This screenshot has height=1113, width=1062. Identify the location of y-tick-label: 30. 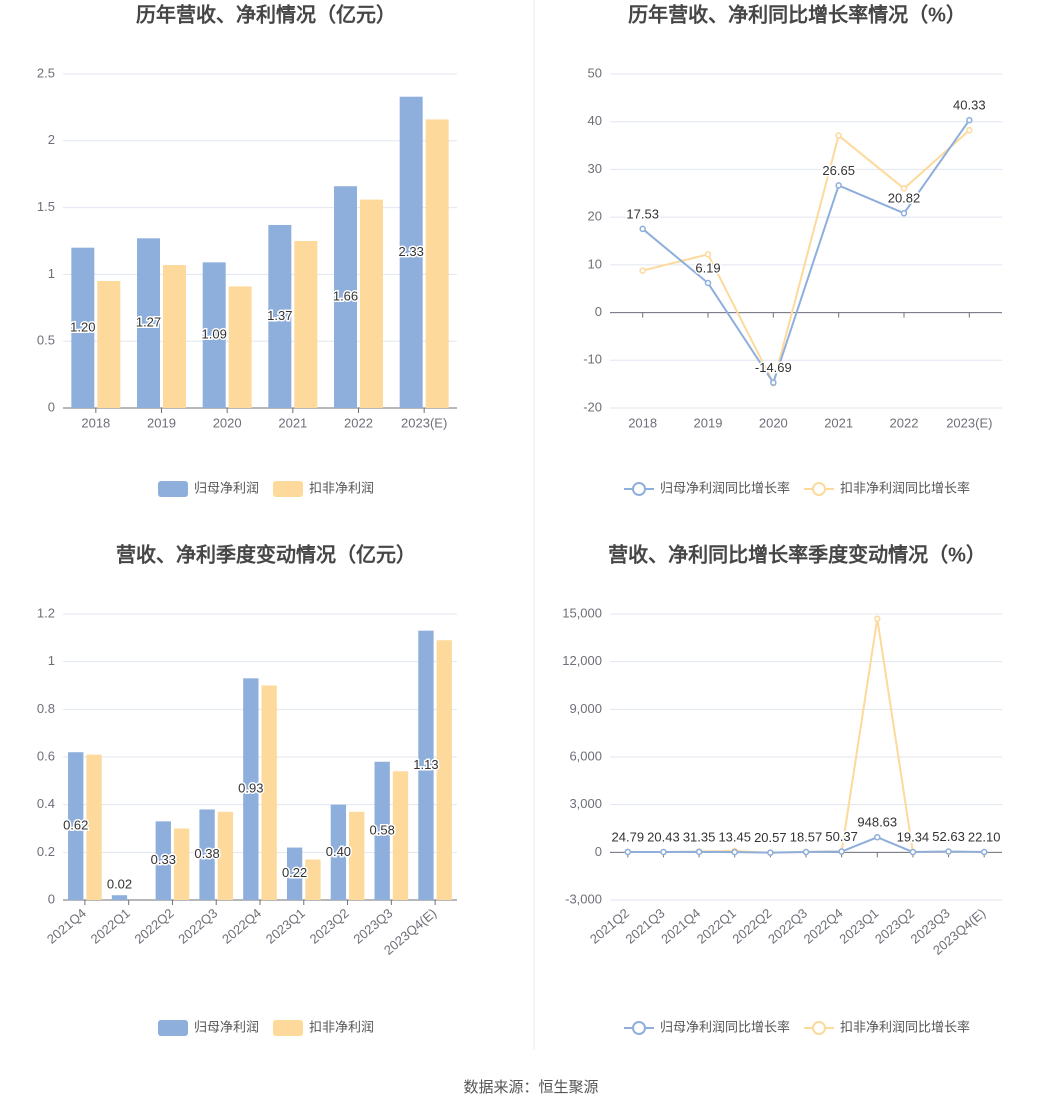
(595, 168).